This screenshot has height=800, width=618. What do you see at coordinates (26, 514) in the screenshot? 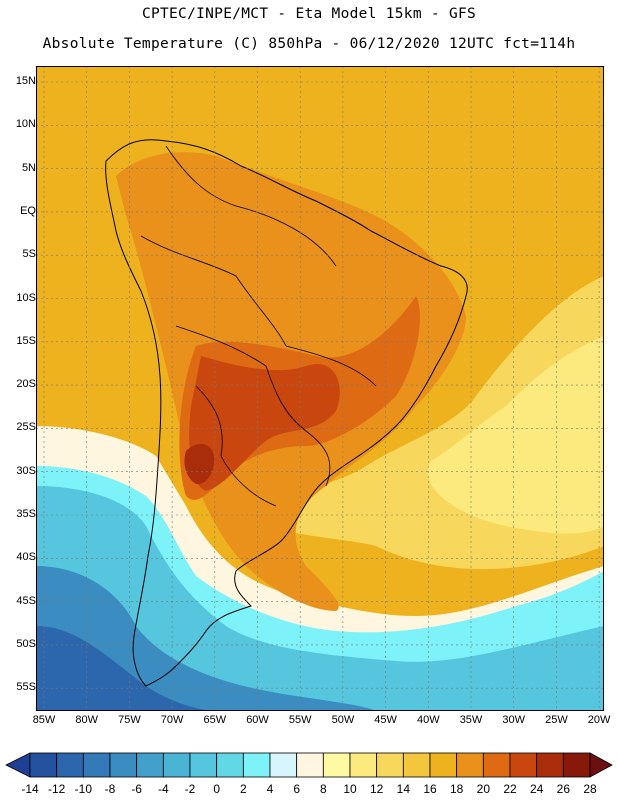
I see `lat-label: 35S` at bounding box center [26, 514].